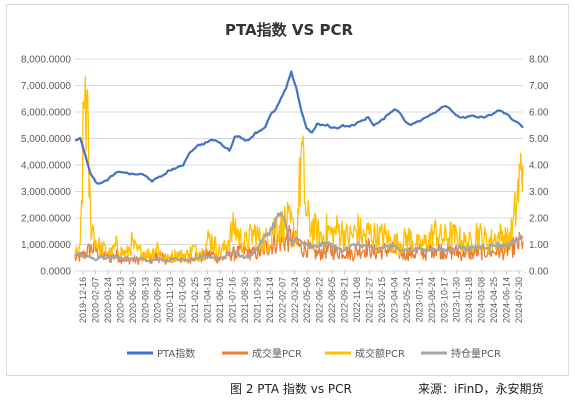 This screenshot has width=575, height=403. I want to click on y-left-tick-label: 0.0000, so click(55, 272).